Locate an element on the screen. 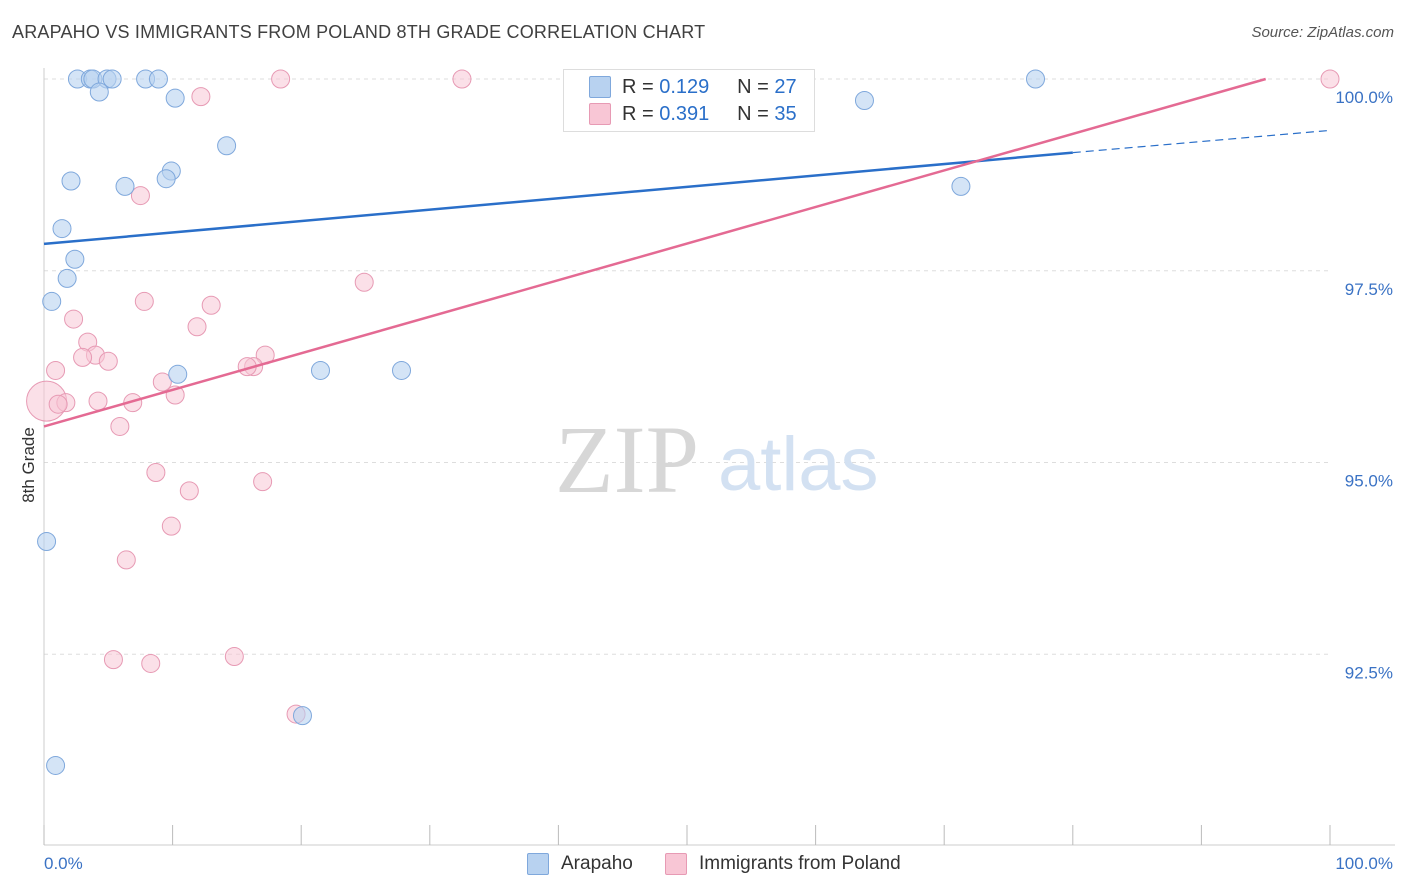  x-tick-label: 100.0% is located at coordinates (1364, 863).